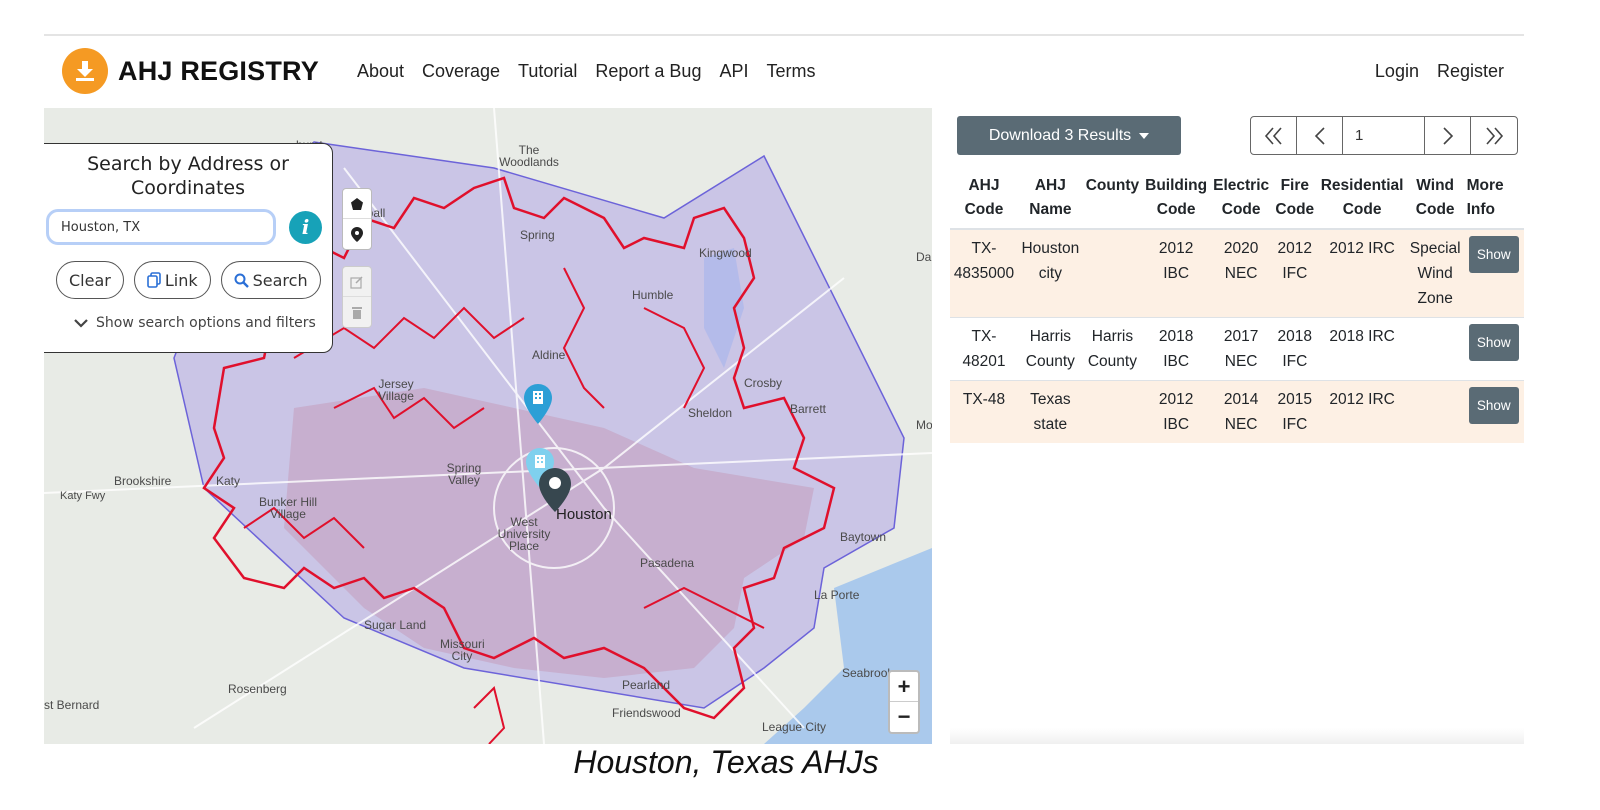 The image size is (1600, 810). Describe the element at coordinates (1470, 70) in the screenshot. I see `nav-register: Register` at that location.